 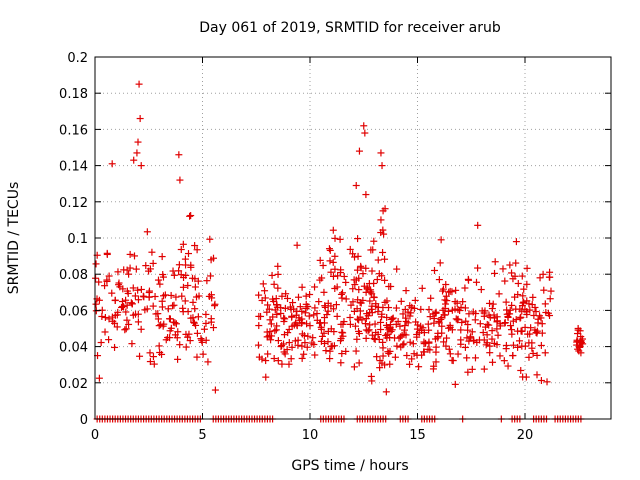 I want to click on y-tick-label: 0, so click(x=84, y=420).